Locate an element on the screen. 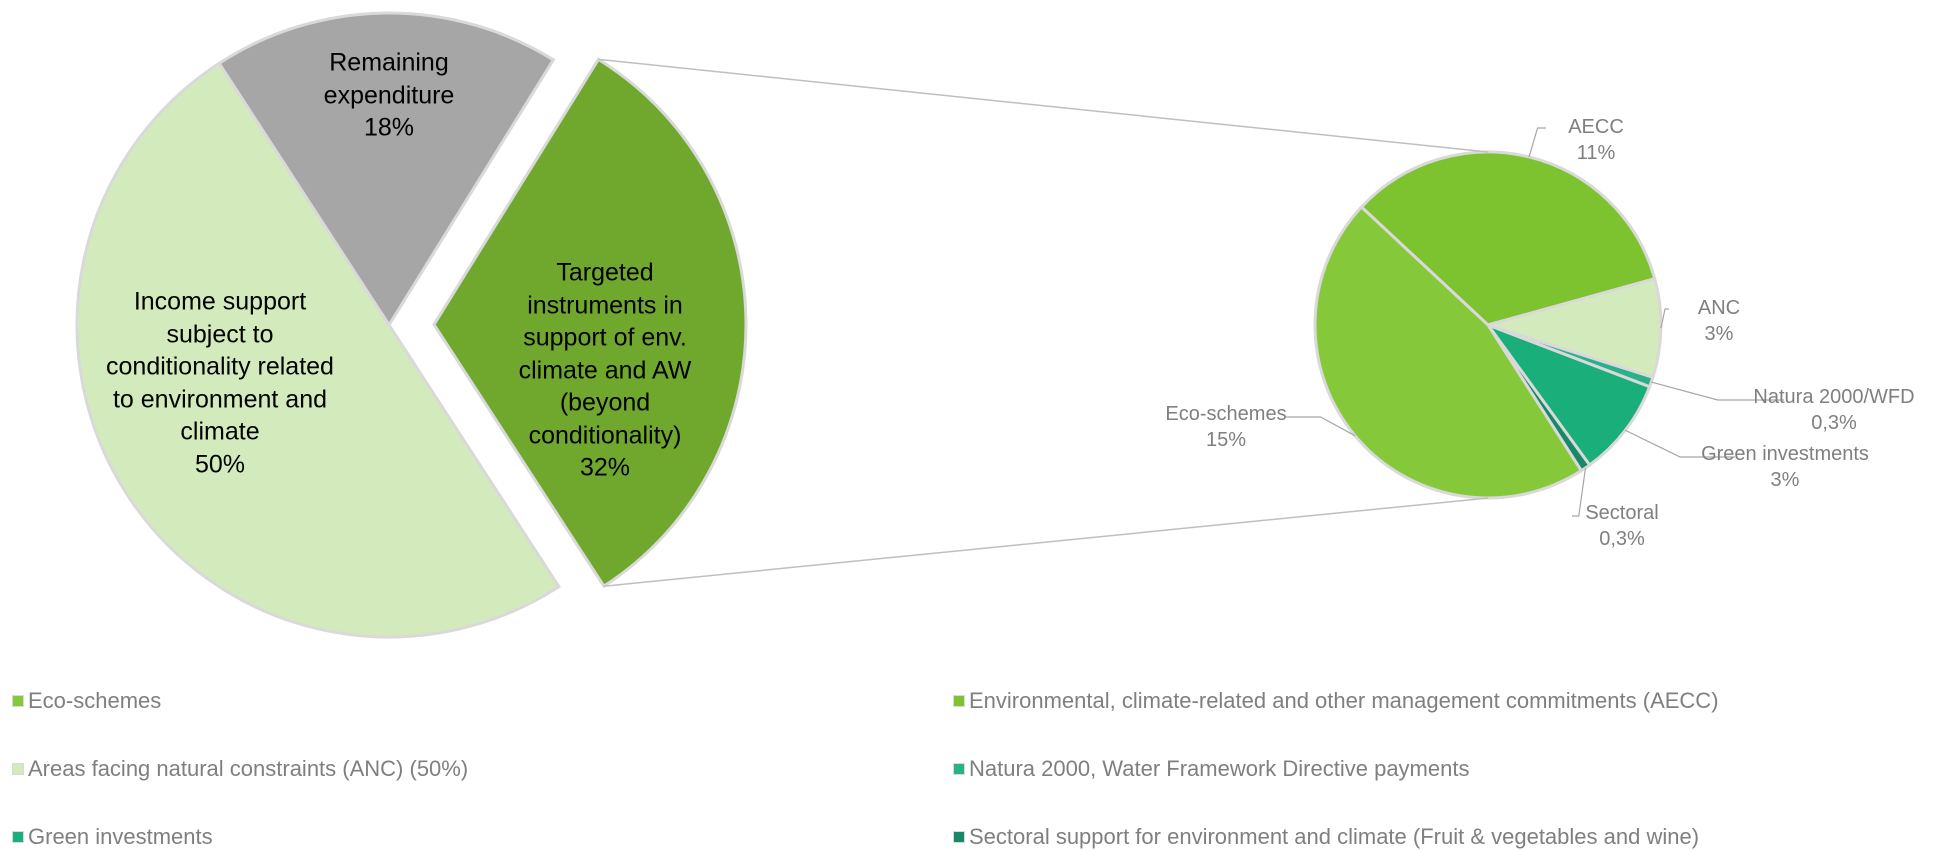 The height and width of the screenshot is (851, 1937). slice-label: Remaining expenditure 18% is located at coordinates (389, 95).